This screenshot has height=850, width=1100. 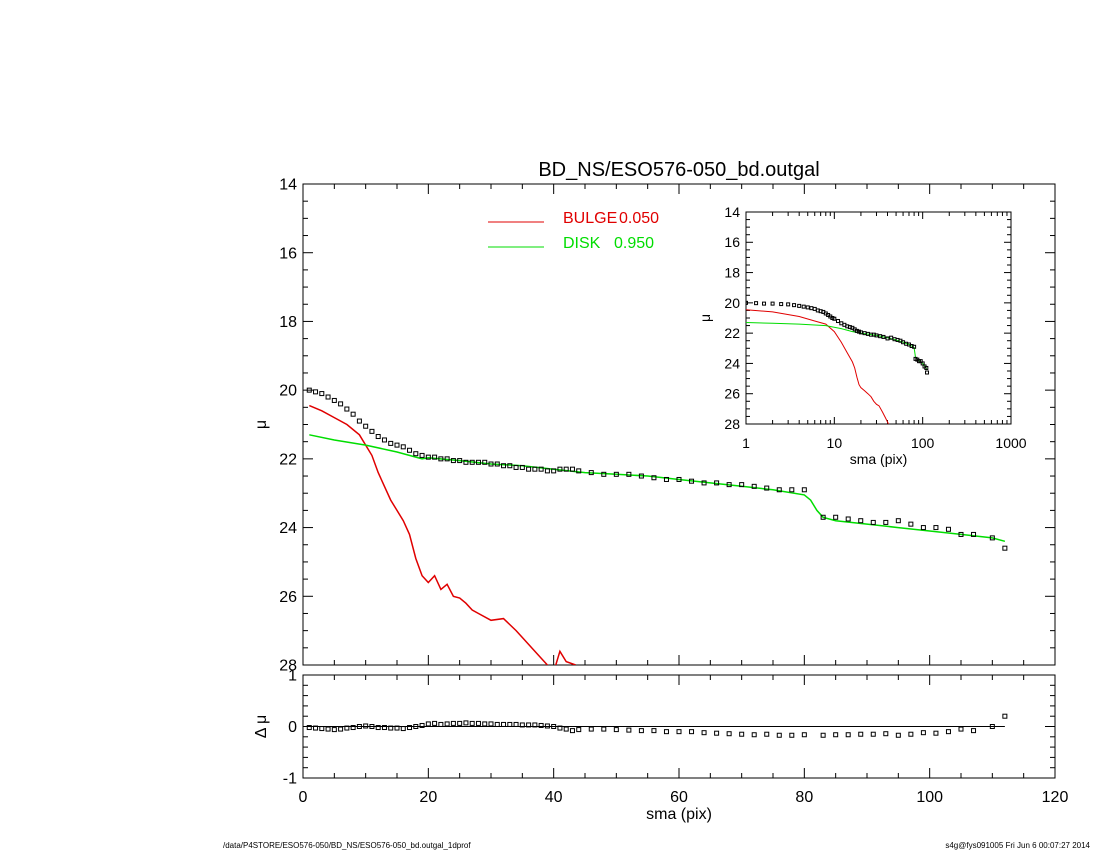 What do you see at coordinates (261, 726) in the screenshot?
I see `residual-y-axis-label: Δ μ` at bounding box center [261, 726].